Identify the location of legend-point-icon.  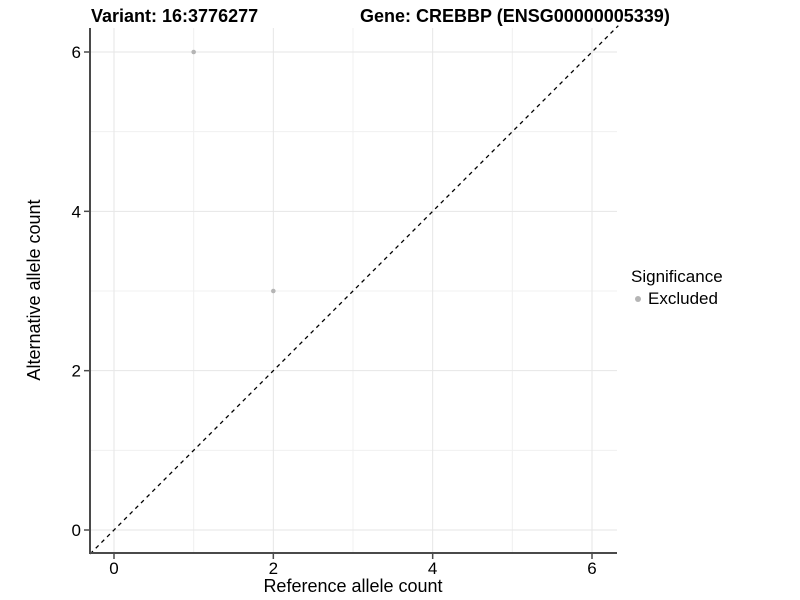
(638, 299).